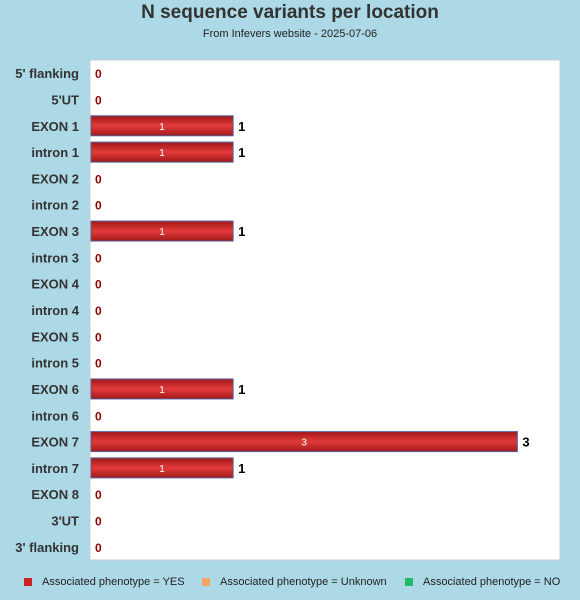 This screenshot has width=580, height=600. I want to click on category-label-exon-5: EXON 5, so click(55, 336).